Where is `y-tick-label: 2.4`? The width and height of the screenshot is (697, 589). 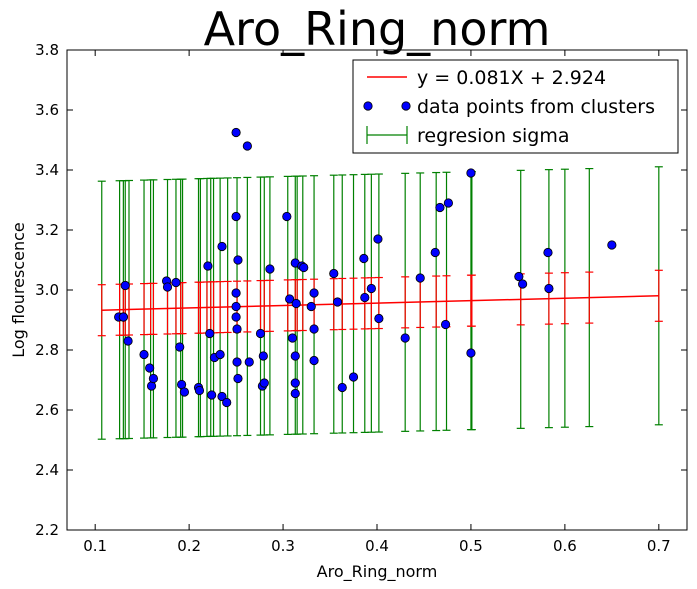 y-tick-label: 2.4 is located at coordinates (47, 470).